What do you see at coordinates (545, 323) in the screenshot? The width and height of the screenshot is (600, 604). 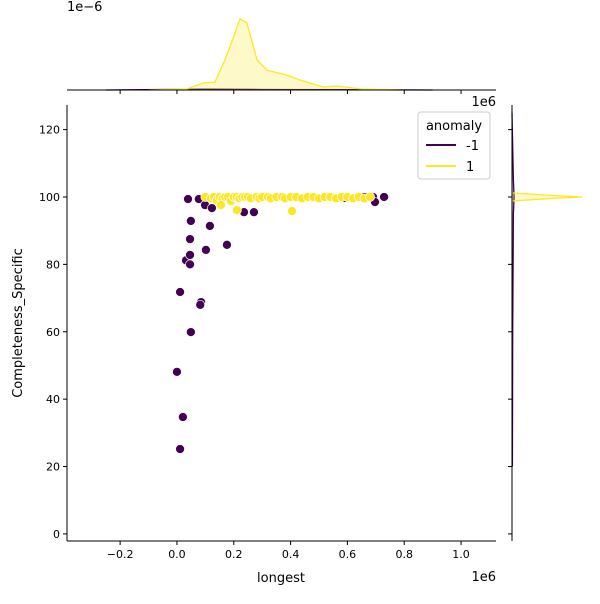 I see `right-marginal-axes` at bounding box center [545, 323].